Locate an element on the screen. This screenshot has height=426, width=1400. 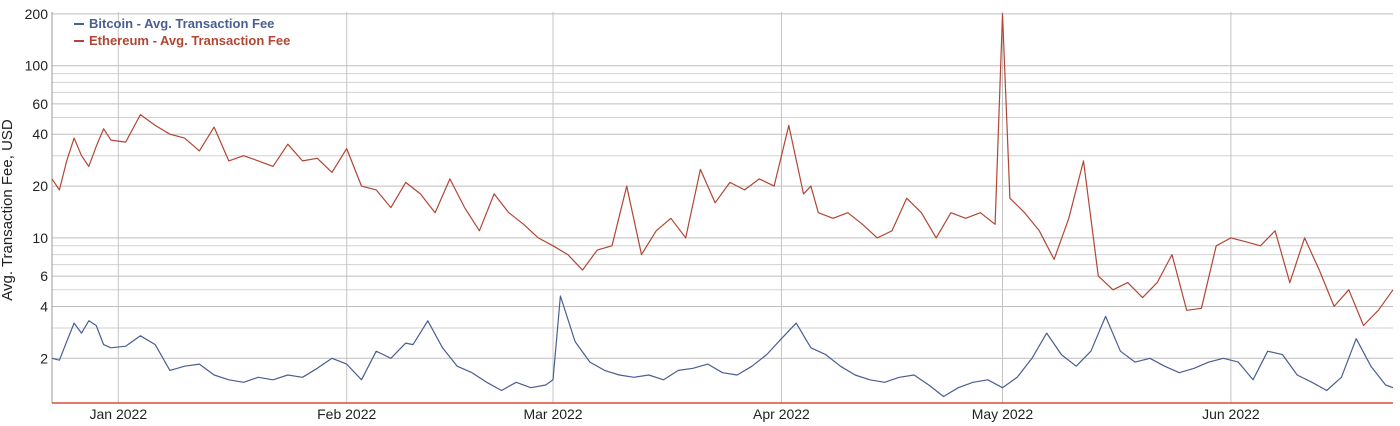
y-tick-label: 10 is located at coordinates (40, 238).